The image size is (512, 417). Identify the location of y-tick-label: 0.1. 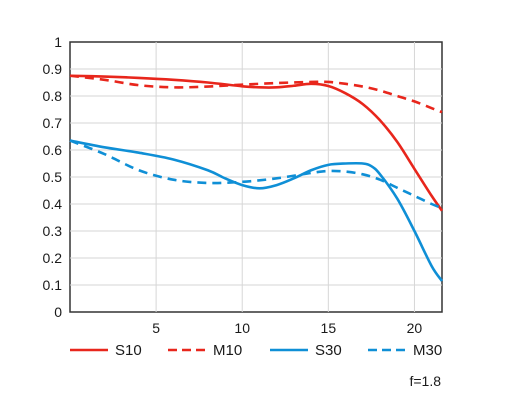
(53, 285).